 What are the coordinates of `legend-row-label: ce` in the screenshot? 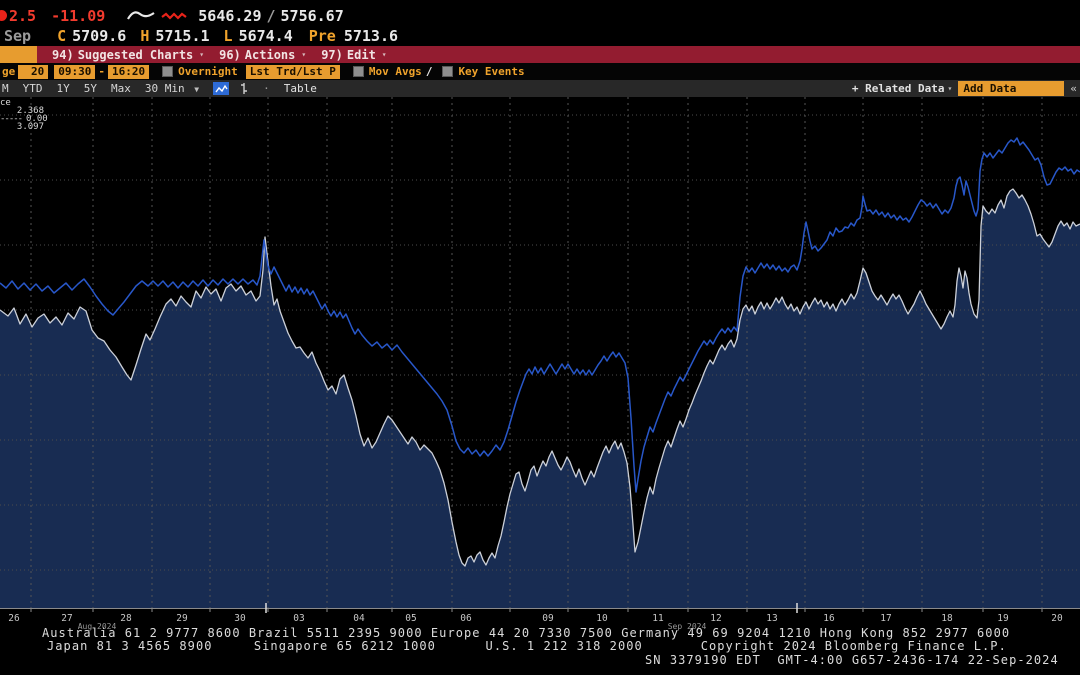 It's located at (22, 103).